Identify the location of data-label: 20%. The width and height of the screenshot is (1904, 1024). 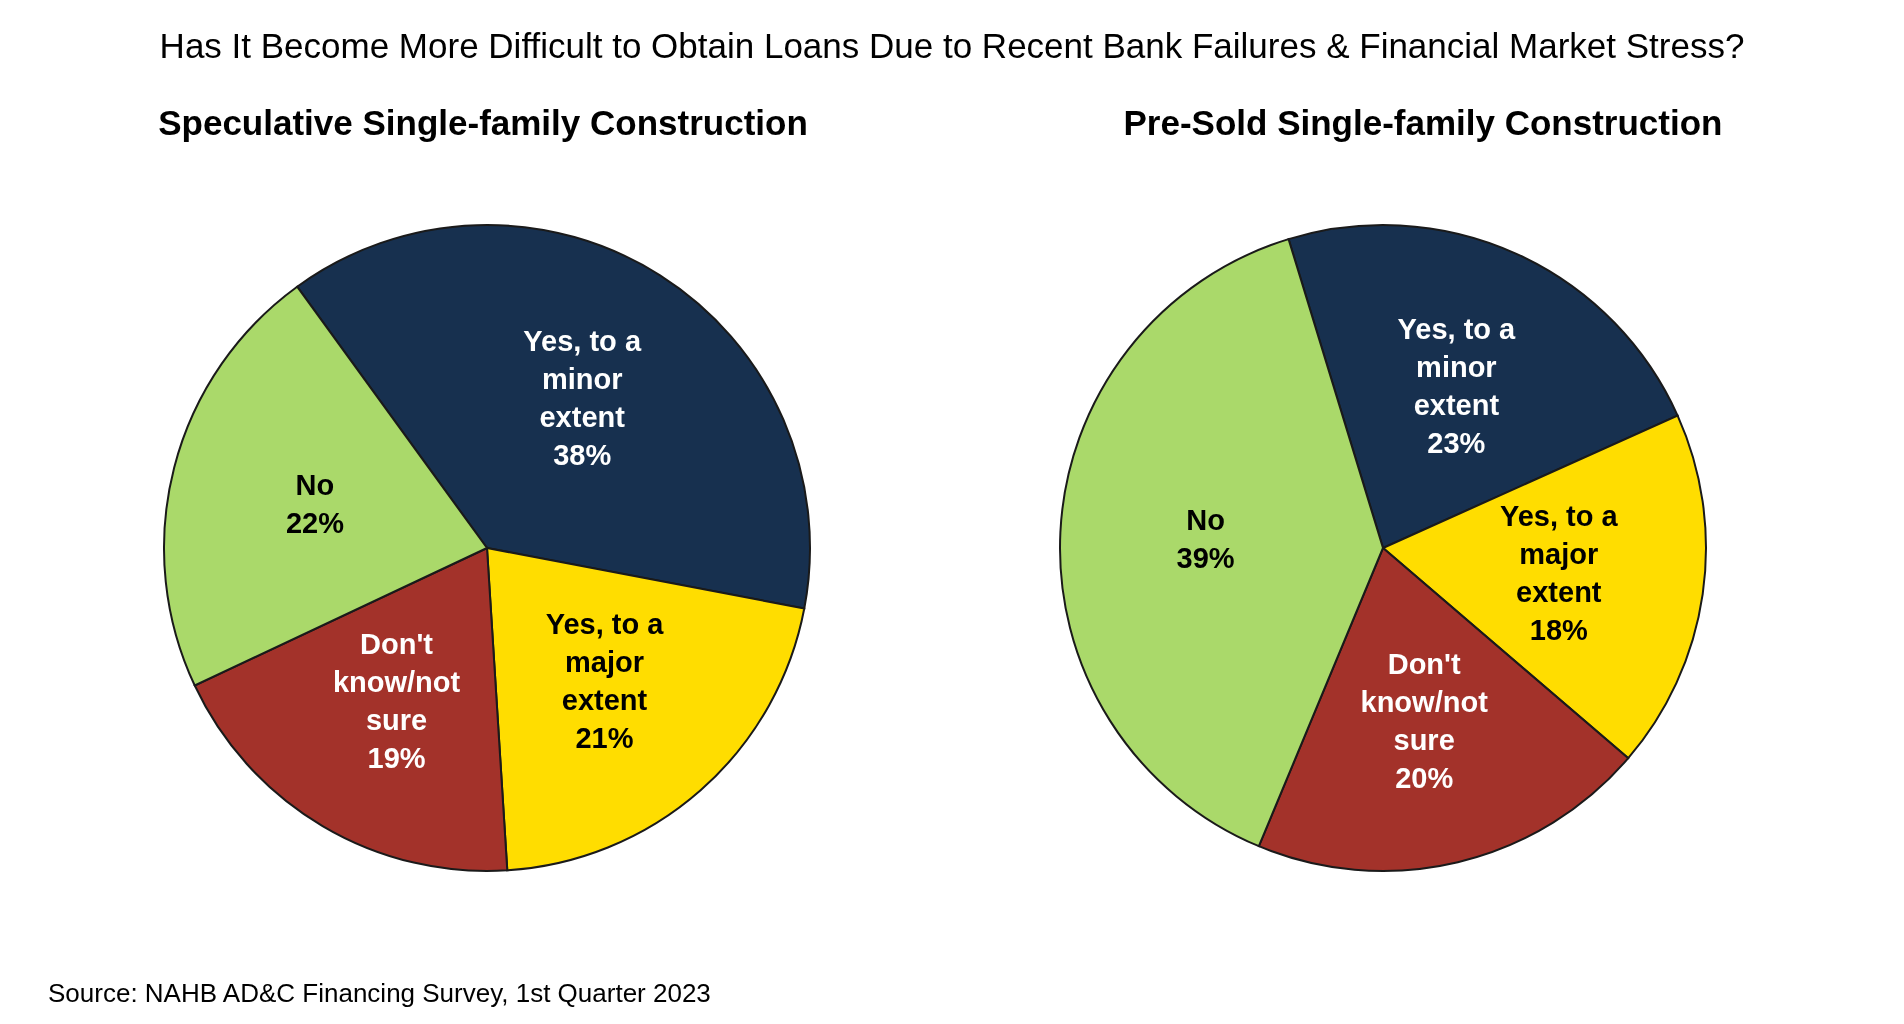
(1424, 777).